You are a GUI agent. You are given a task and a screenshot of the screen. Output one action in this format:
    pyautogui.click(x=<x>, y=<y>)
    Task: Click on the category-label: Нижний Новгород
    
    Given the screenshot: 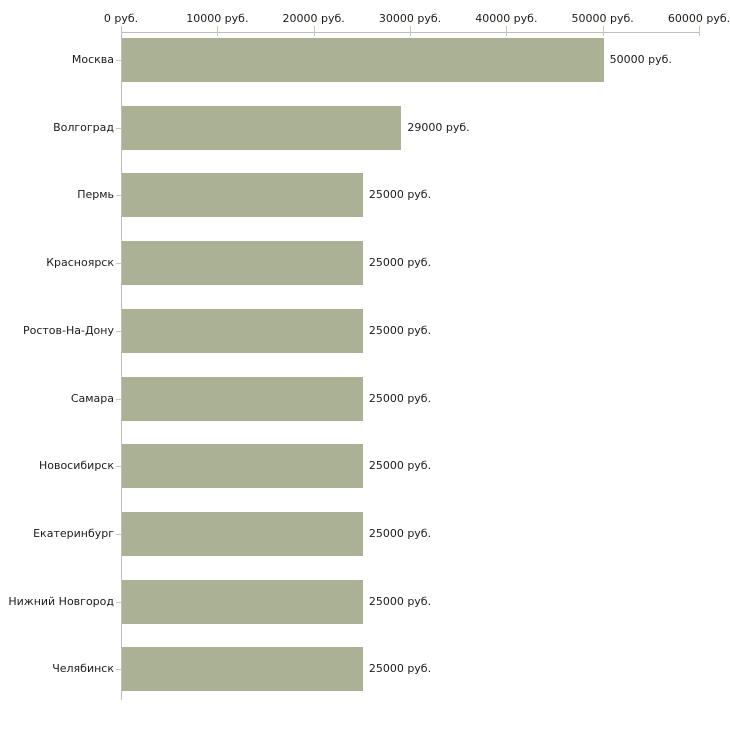 What is the action you would take?
    pyautogui.click(x=61, y=601)
    